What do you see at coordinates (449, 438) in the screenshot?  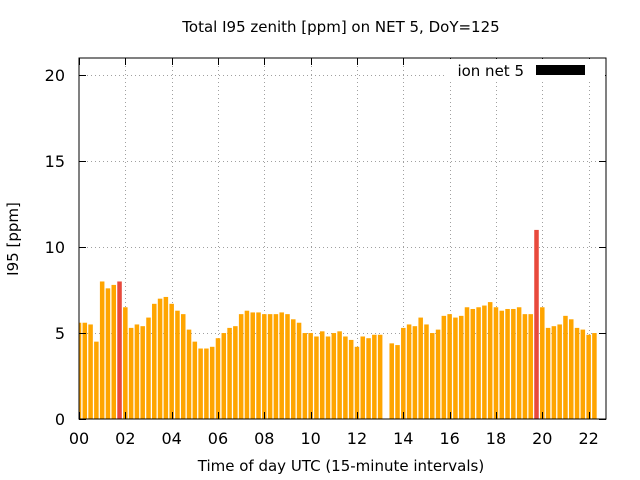 I see `x-tick-label: 16` at bounding box center [449, 438].